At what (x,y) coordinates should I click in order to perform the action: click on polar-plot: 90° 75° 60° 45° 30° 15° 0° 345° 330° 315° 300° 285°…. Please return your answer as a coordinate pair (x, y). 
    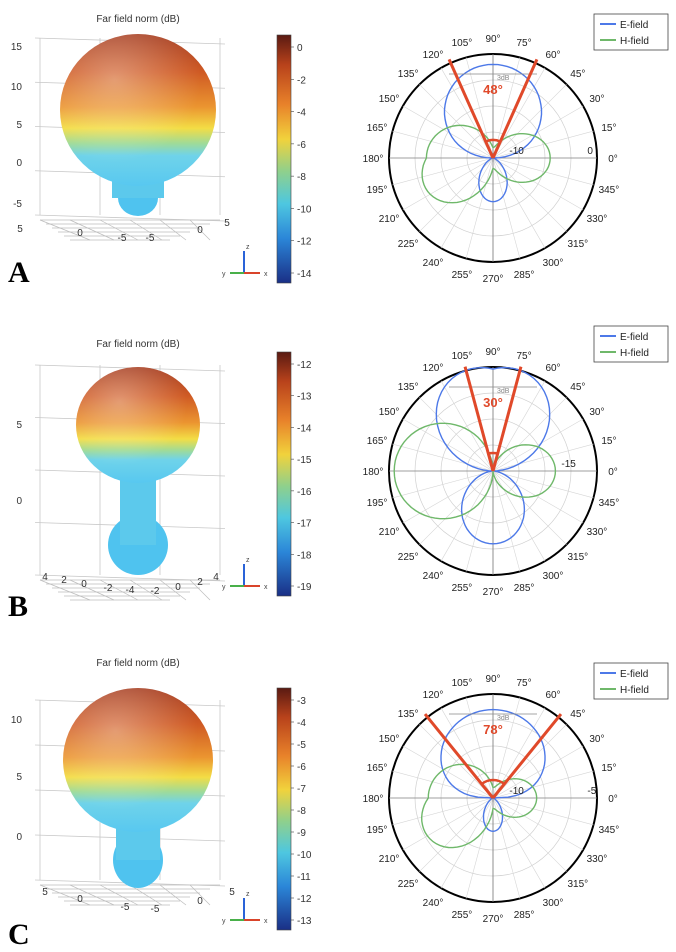
    Looking at the image, I should click on (491, 472).